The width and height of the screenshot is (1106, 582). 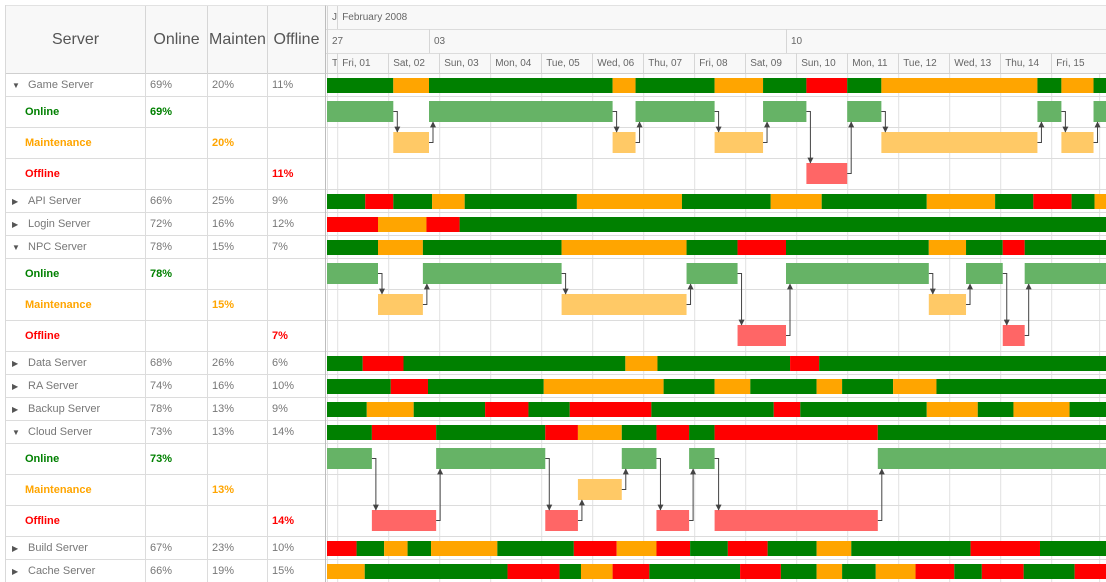 I want to click on online-percent-text: 66%, so click(x=161, y=571).